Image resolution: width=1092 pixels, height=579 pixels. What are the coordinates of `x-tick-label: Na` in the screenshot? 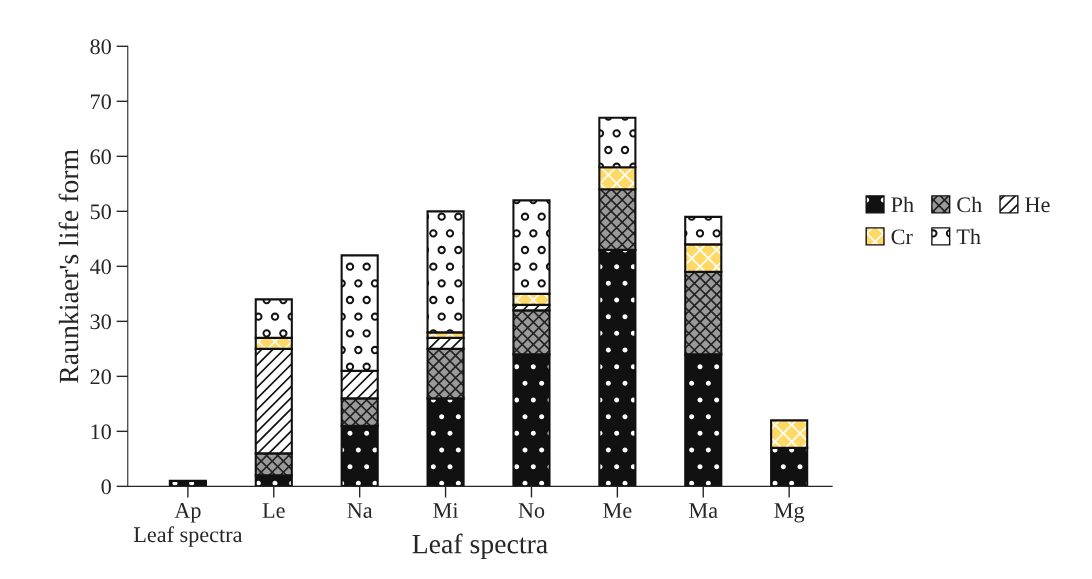 It's located at (360, 510).